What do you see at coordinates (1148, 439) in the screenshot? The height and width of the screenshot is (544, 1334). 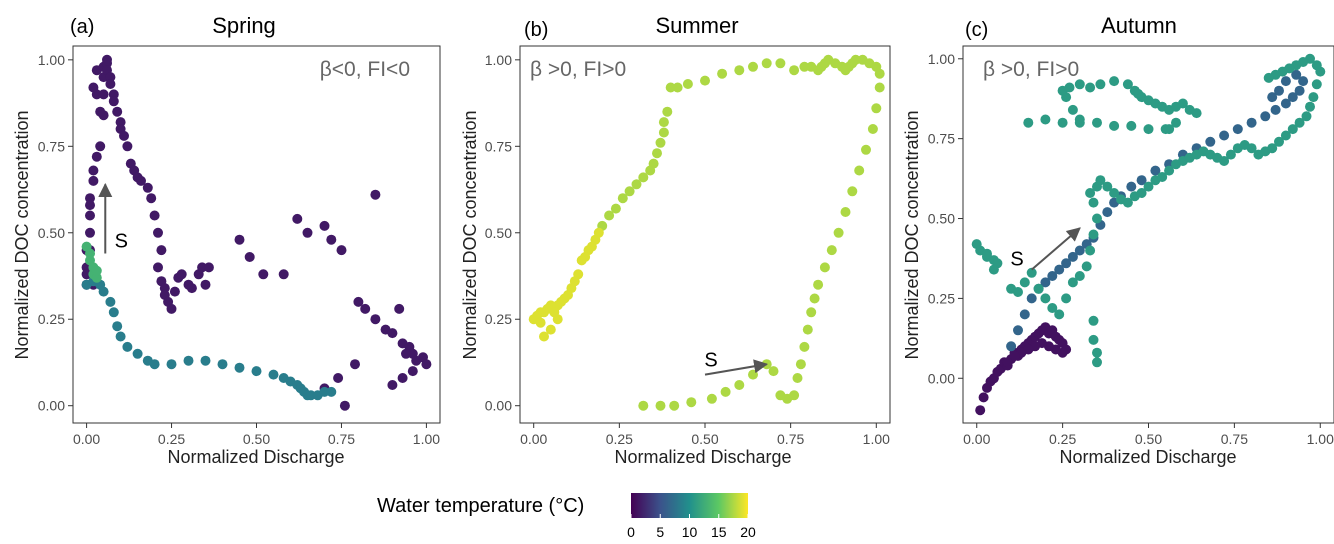 I see `x-tick-label: 0.50` at bounding box center [1148, 439].